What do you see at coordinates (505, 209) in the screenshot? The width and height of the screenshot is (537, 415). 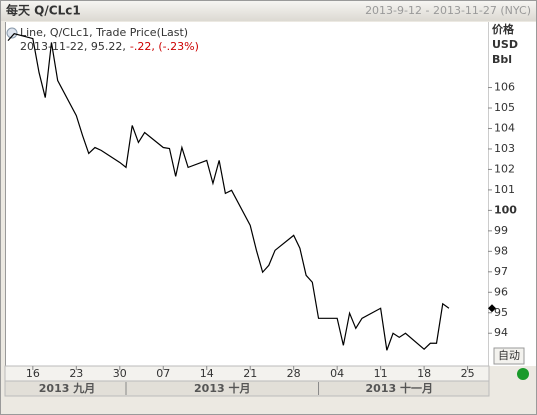 I see `y-tick-label: 100` at bounding box center [505, 209].